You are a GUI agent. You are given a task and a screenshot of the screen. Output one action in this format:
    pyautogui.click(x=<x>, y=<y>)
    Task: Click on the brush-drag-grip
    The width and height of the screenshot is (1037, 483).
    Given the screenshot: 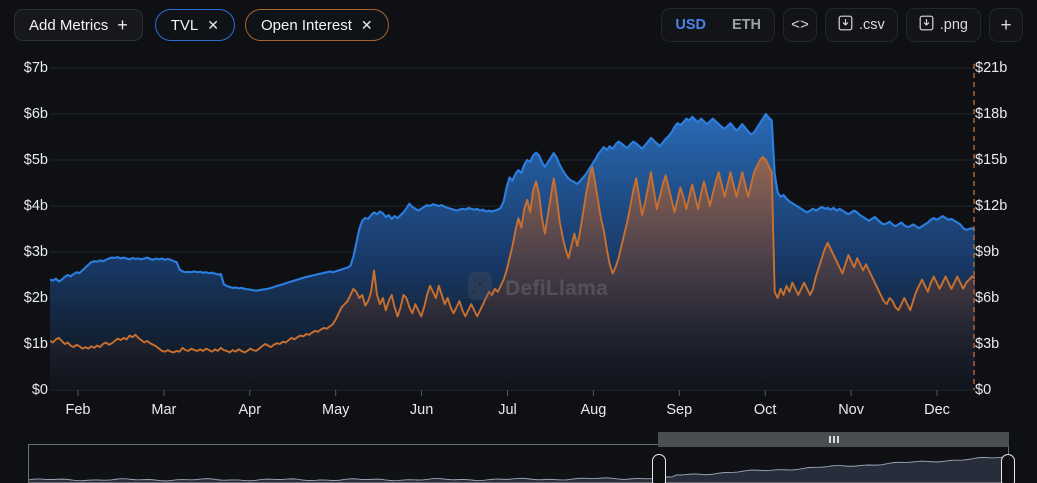 What is the action you would take?
    pyautogui.click(x=833, y=439)
    